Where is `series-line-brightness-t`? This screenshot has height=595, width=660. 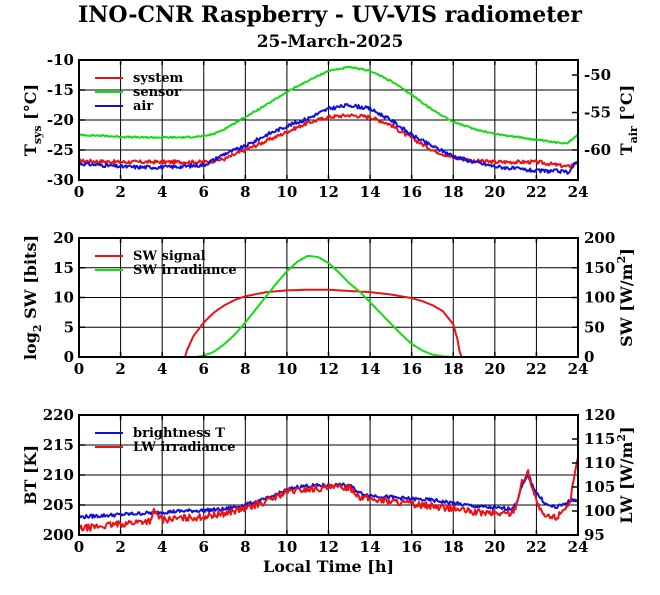 series-line-brightness-t is located at coordinates (328, 497).